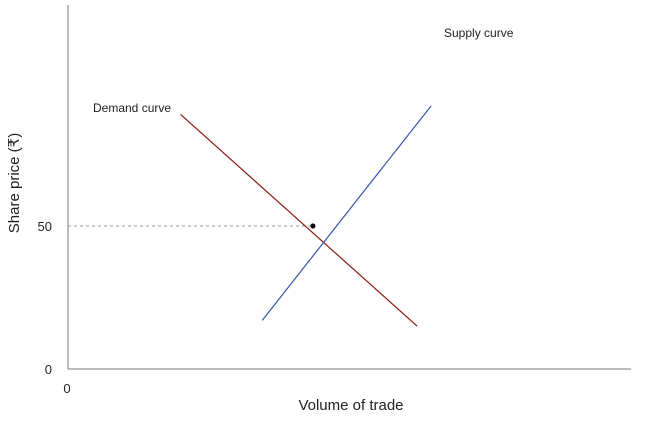  What do you see at coordinates (45, 226) in the screenshot?
I see `y-tick-label-50: 50` at bounding box center [45, 226].